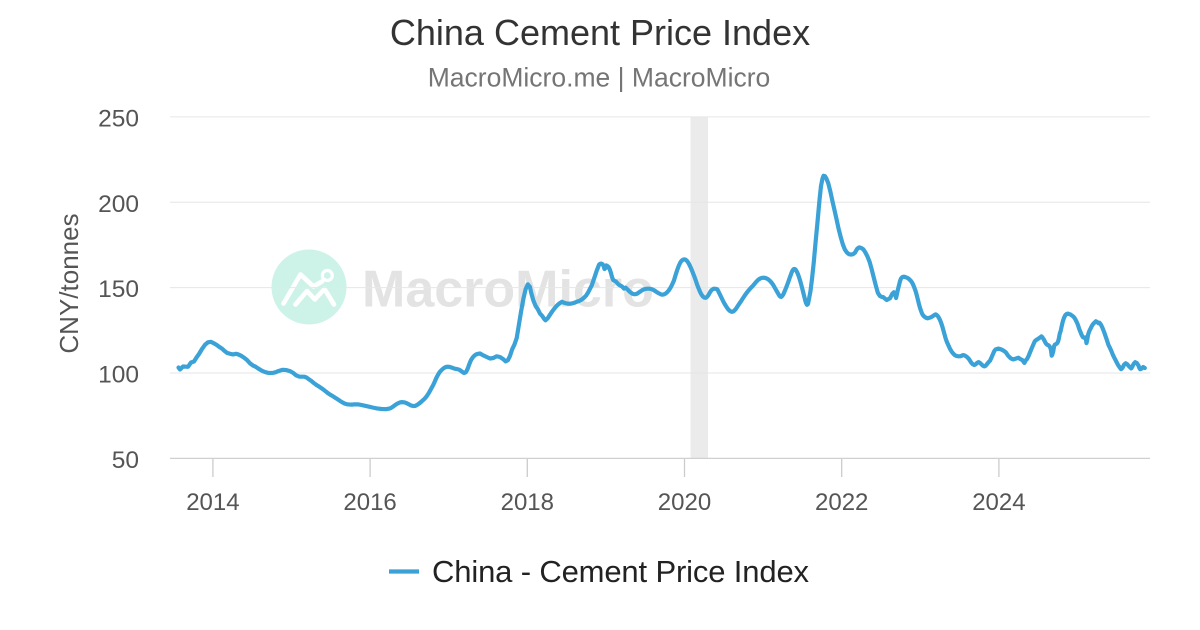  What do you see at coordinates (118, 375) in the screenshot?
I see `svg-text: 100` at bounding box center [118, 375].